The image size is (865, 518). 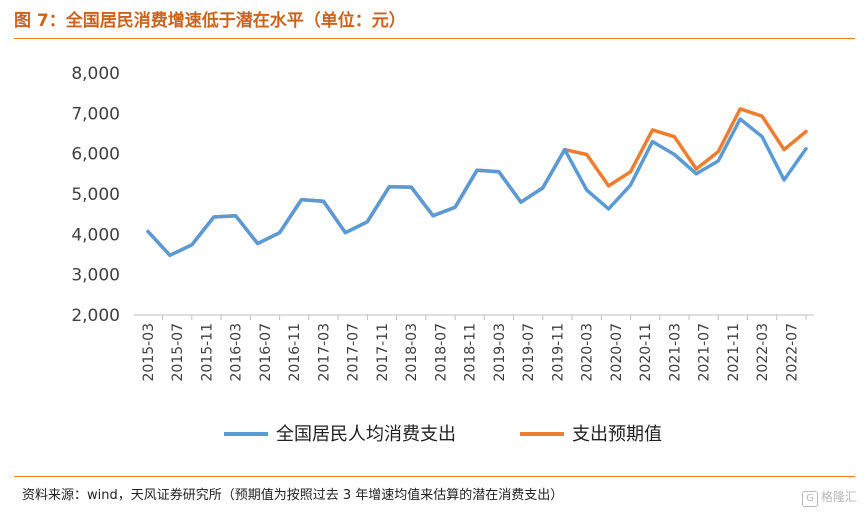 What do you see at coordinates (646, 352) in the screenshot?
I see `x-tick-label: 2020-11` at bounding box center [646, 352].